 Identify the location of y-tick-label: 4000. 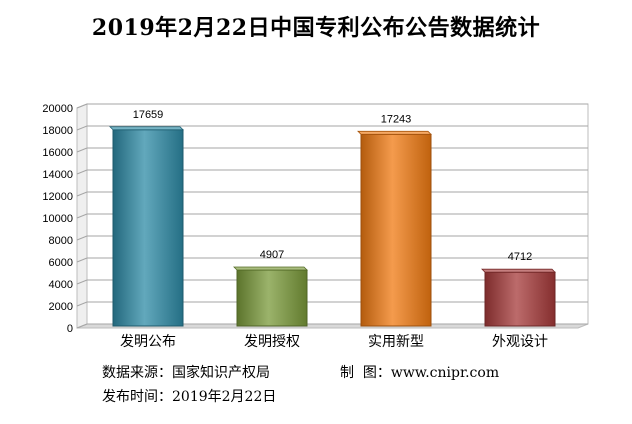
(61, 285).